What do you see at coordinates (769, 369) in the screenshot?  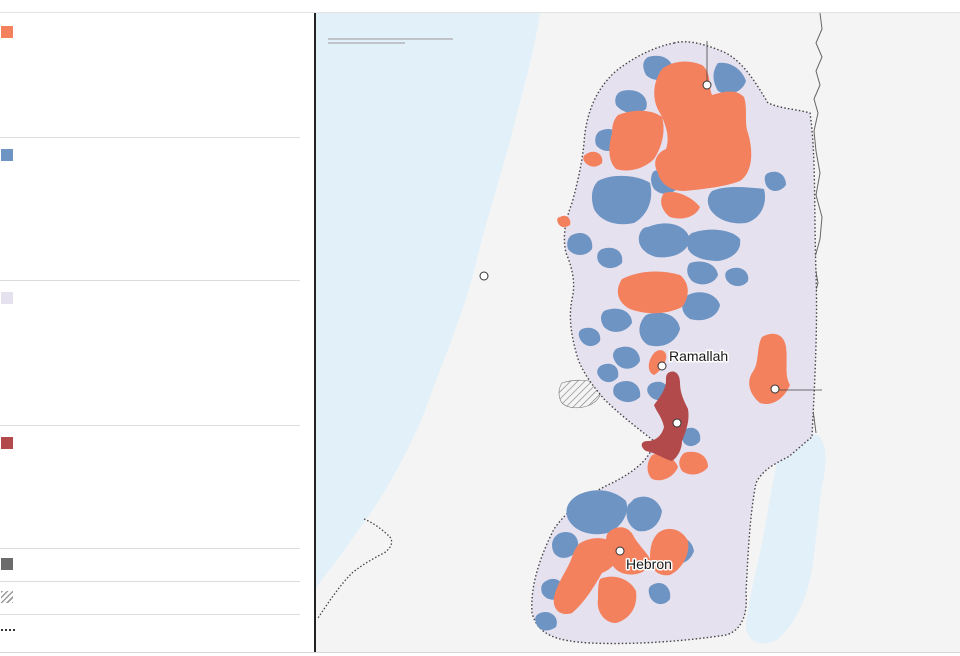 I see `area-a-jericho` at bounding box center [769, 369].